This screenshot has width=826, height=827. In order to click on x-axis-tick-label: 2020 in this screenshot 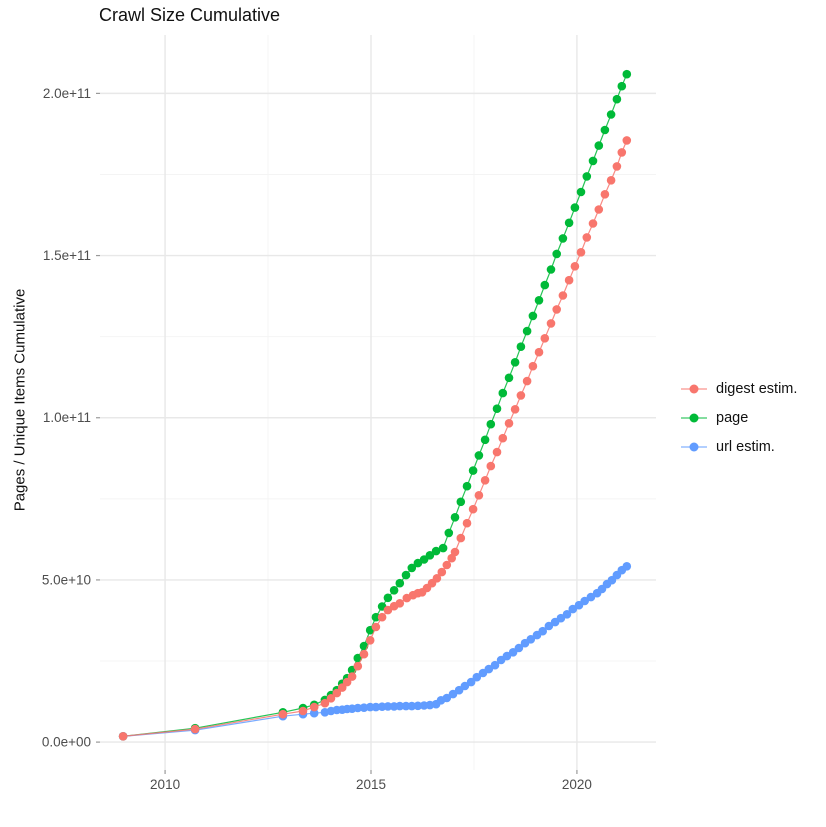, I will do `click(577, 784)`.